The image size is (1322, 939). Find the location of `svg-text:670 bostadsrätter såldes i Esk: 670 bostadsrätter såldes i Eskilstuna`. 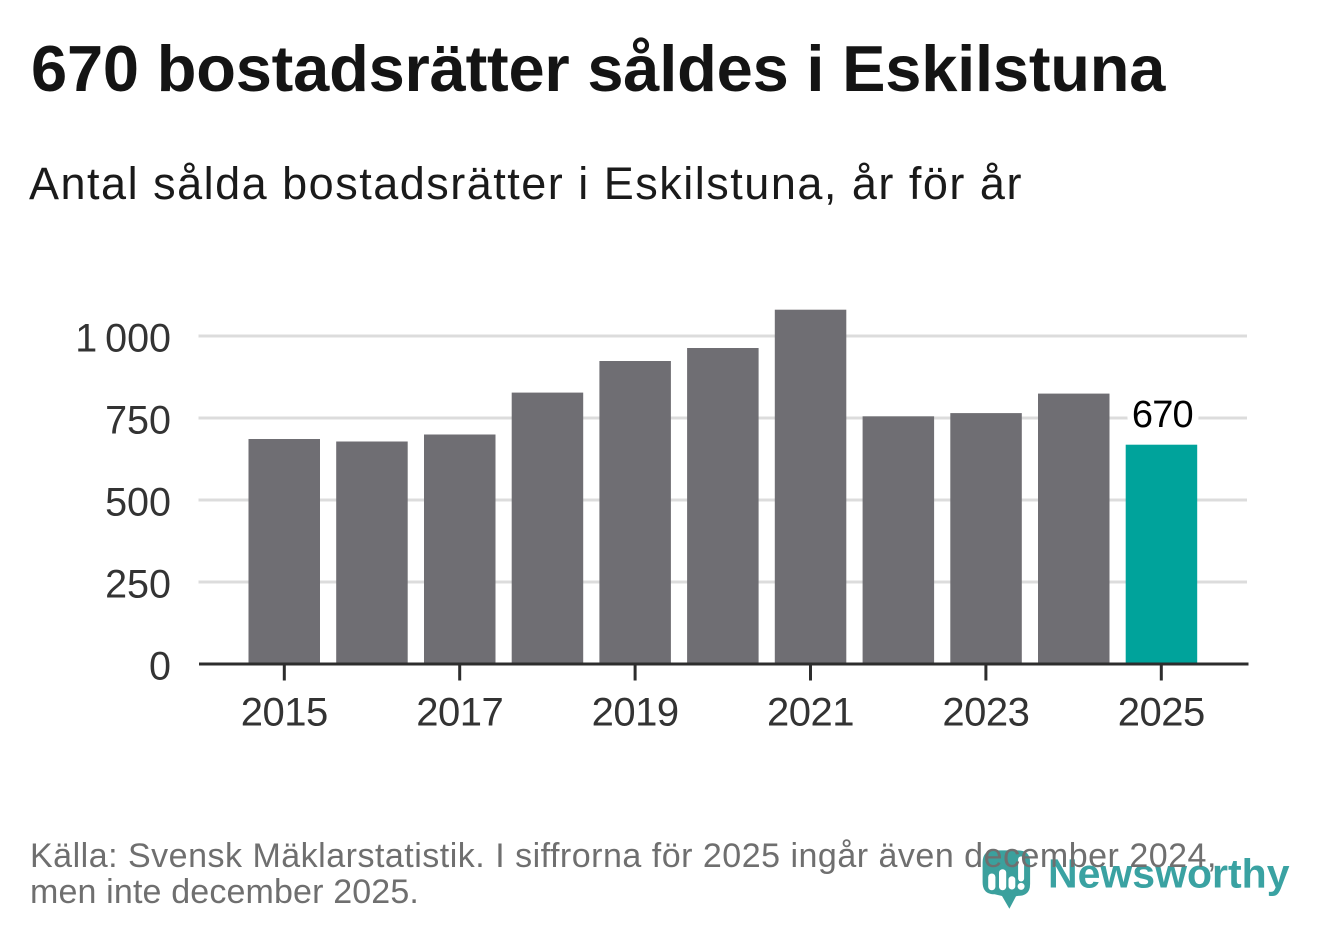

svg-text:670 bostadsrätter såldes i Esk: 670 bostadsrätter såldes i Eskilstuna is located at coordinates (598, 68).